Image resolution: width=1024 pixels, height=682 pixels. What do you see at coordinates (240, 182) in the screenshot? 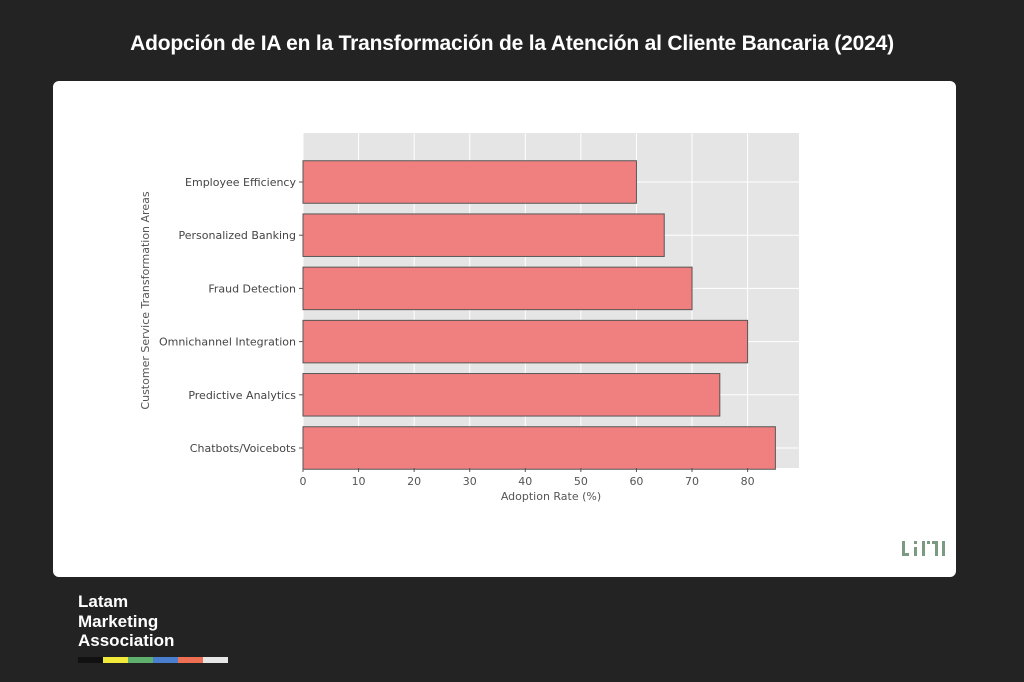
I see `y-tick-label: Employee Efficiency` at bounding box center [240, 182].